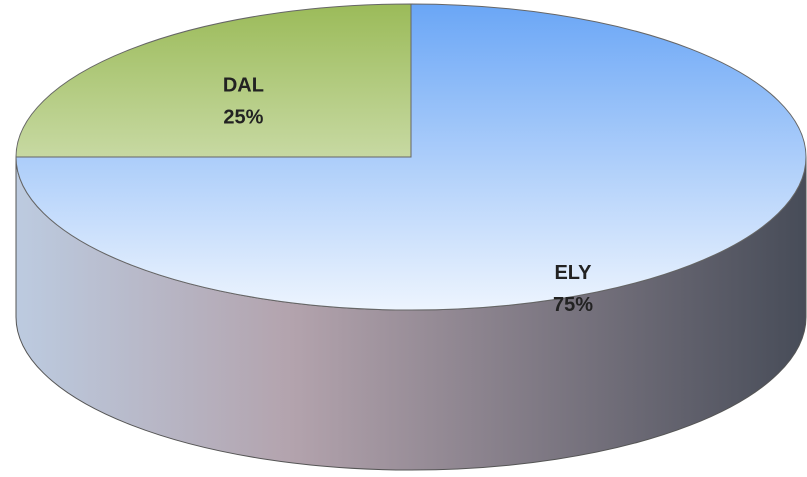  What do you see at coordinates (243, 117) in the screenshot?
I see `slice-value-label: 25%` at bounding box center [243, 117].